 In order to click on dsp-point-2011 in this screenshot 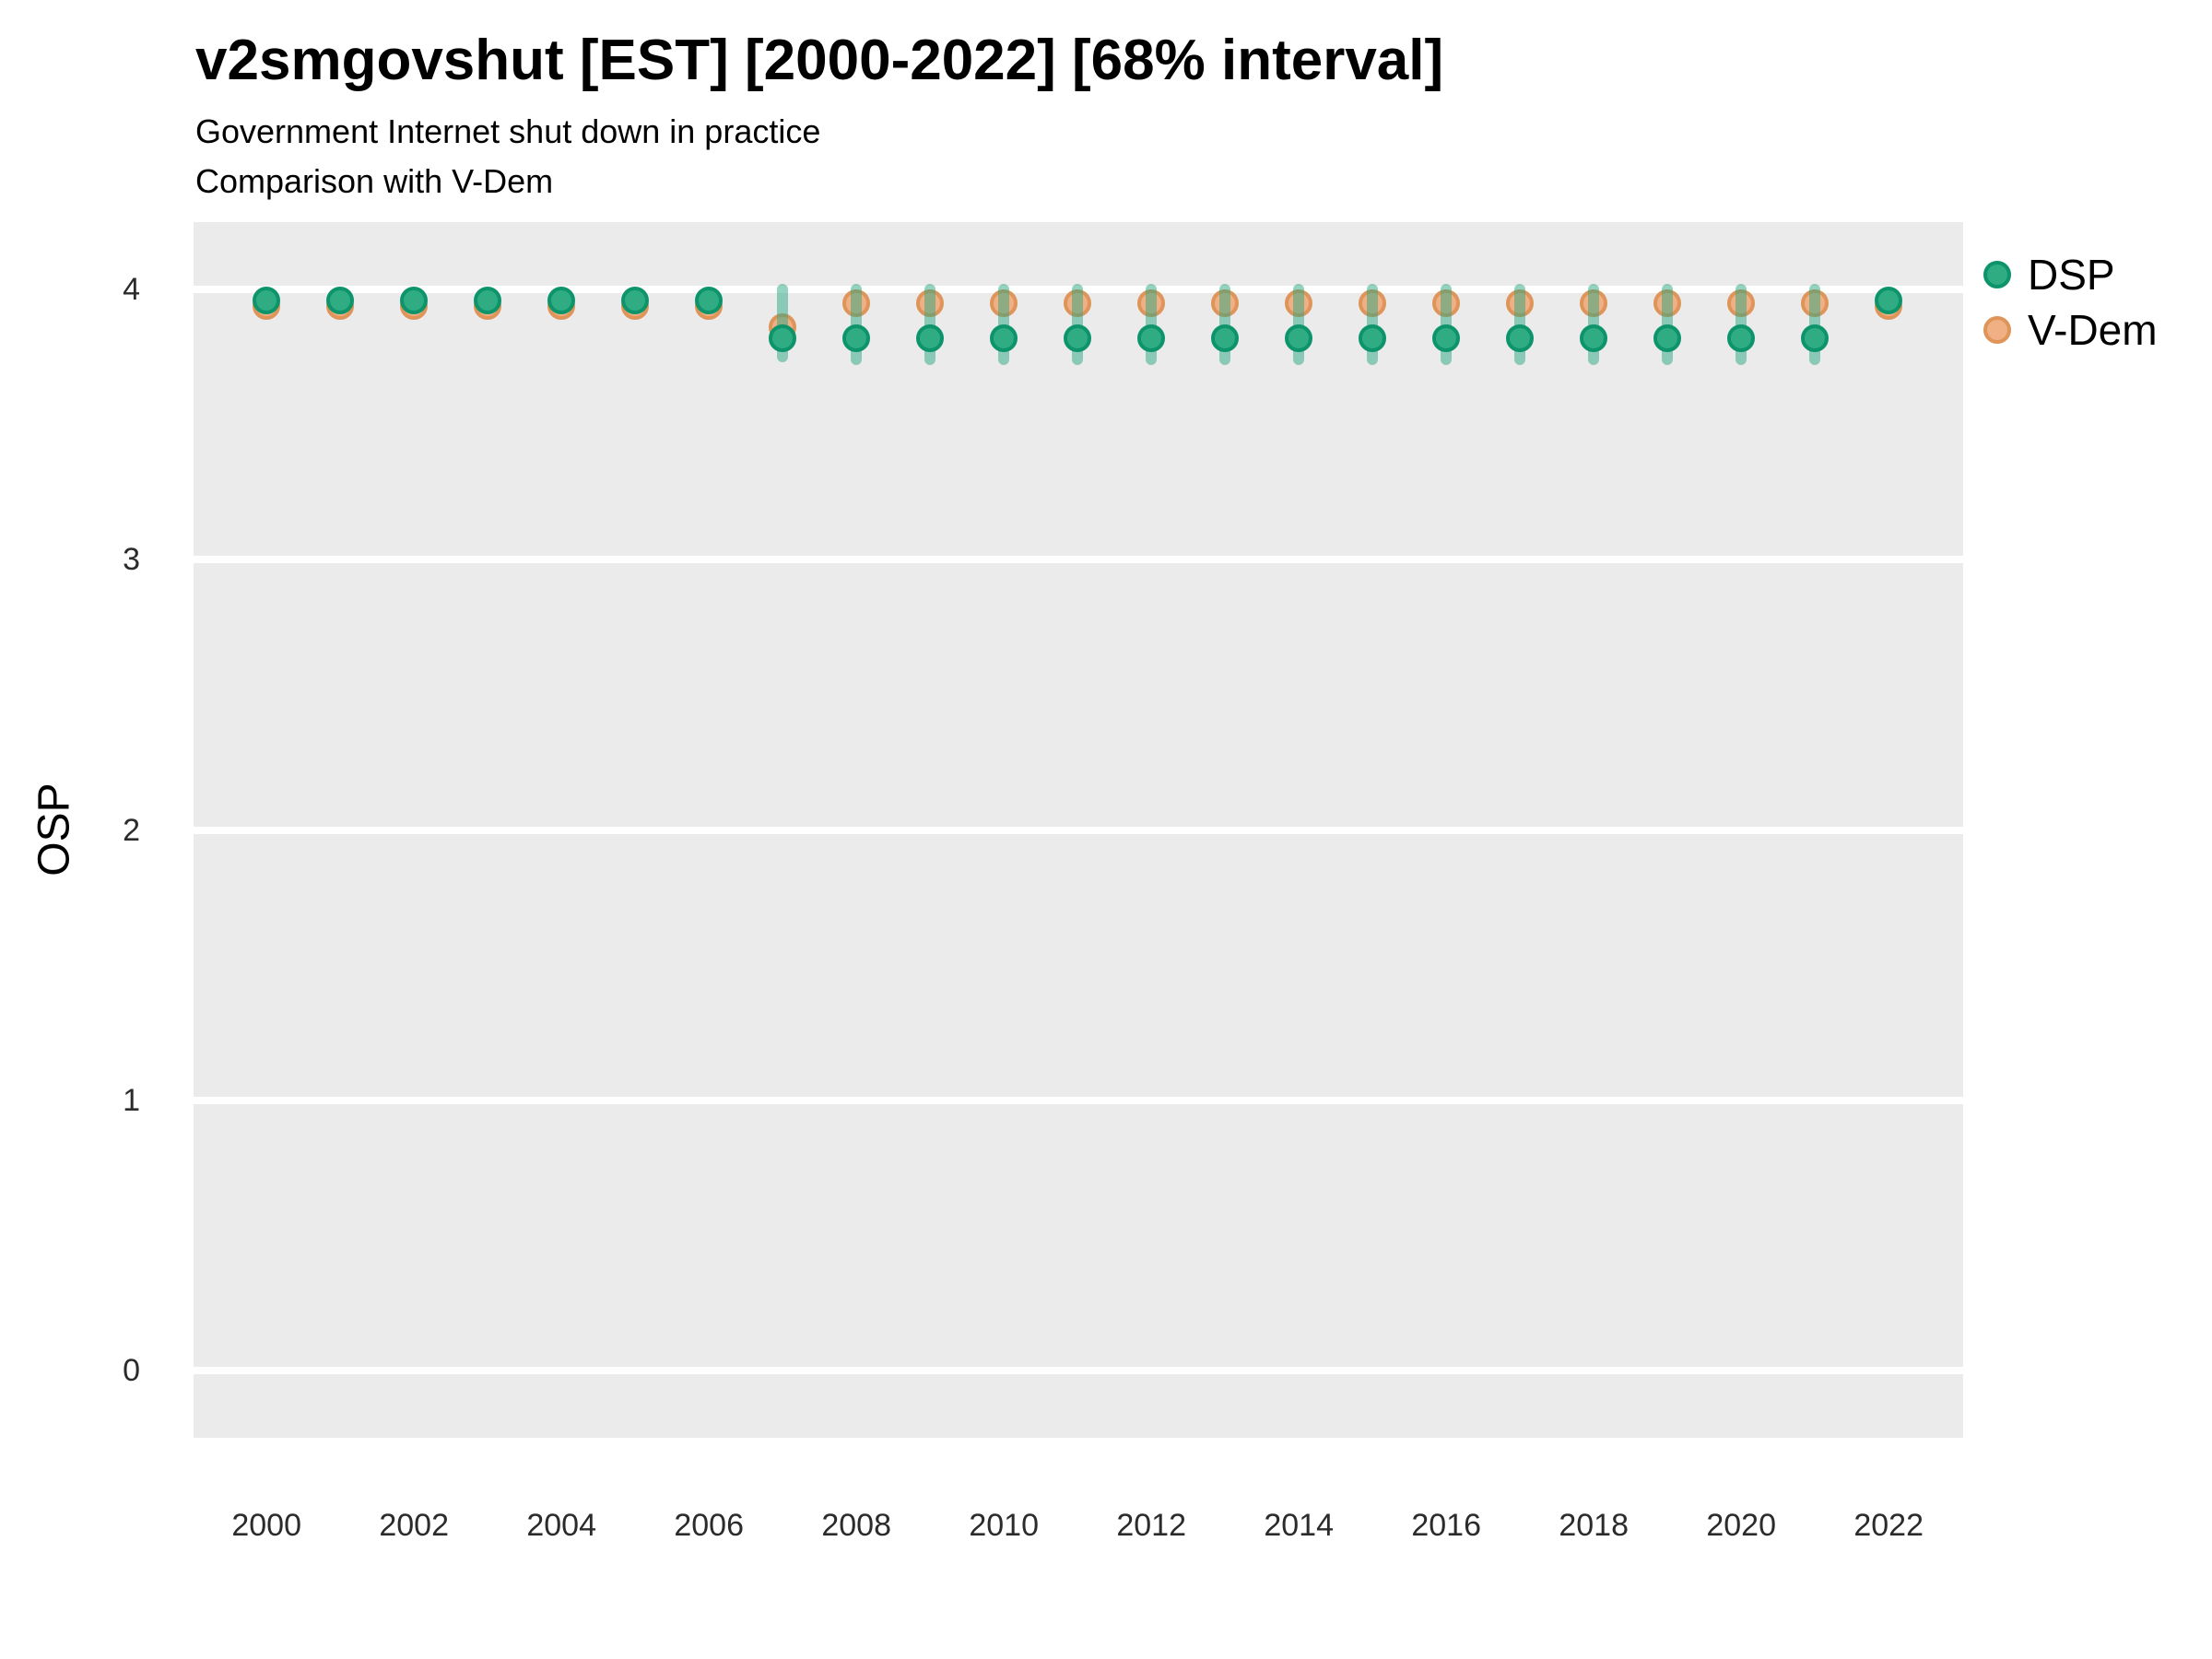, I will do `click(1078, 338)`.